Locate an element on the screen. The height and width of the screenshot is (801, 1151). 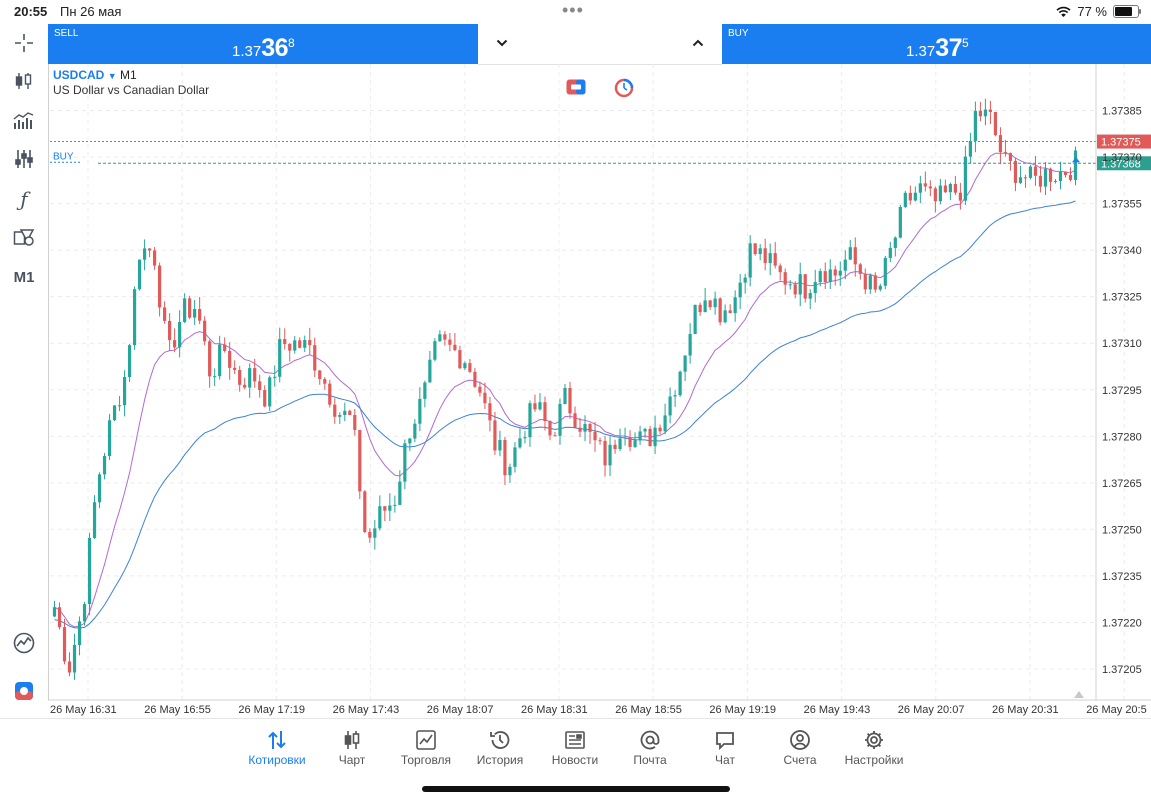
symbol-dropdown-caret-icon: ▼ is located at coordinates (112, 76).